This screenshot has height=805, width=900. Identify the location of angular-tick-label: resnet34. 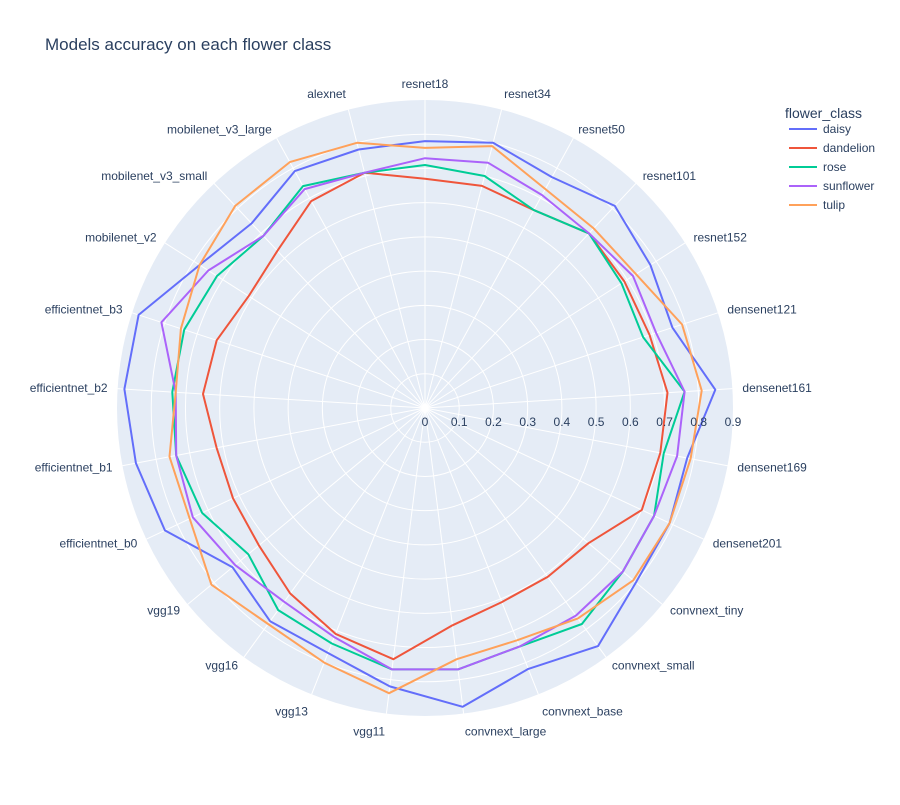
(527, 94).